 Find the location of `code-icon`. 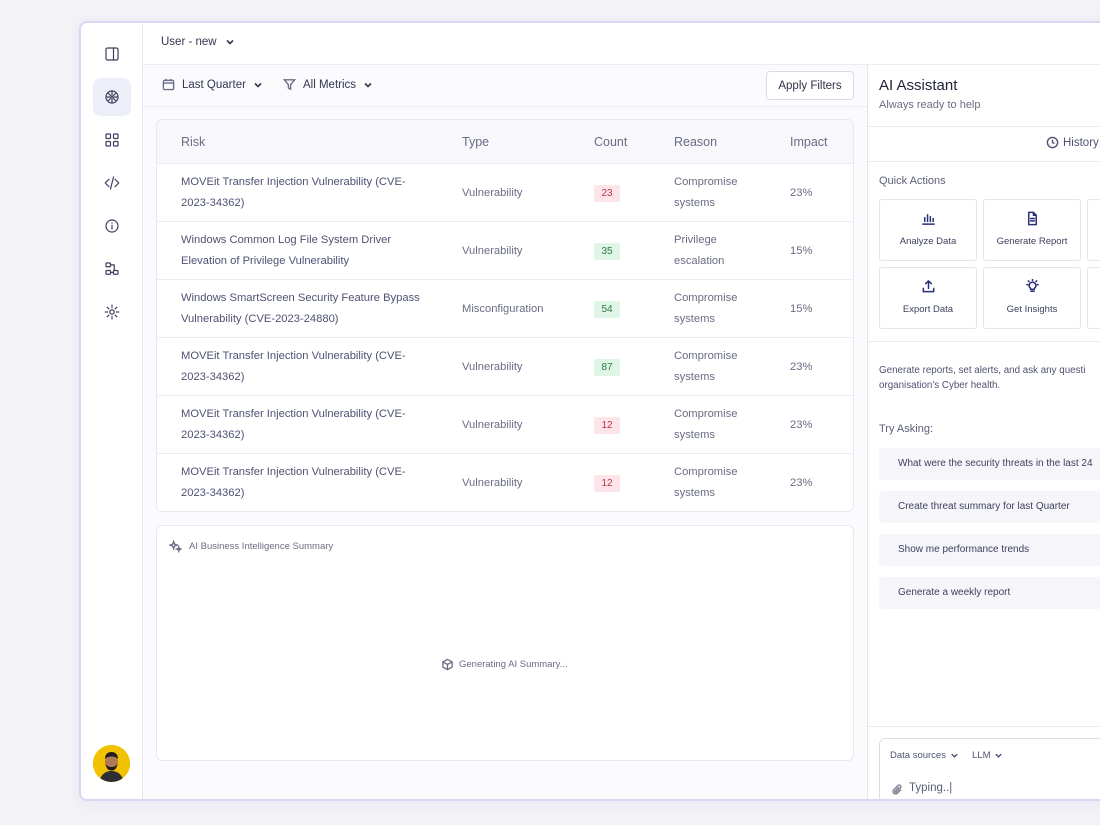

code-icon is located at coordinates (112, 183).